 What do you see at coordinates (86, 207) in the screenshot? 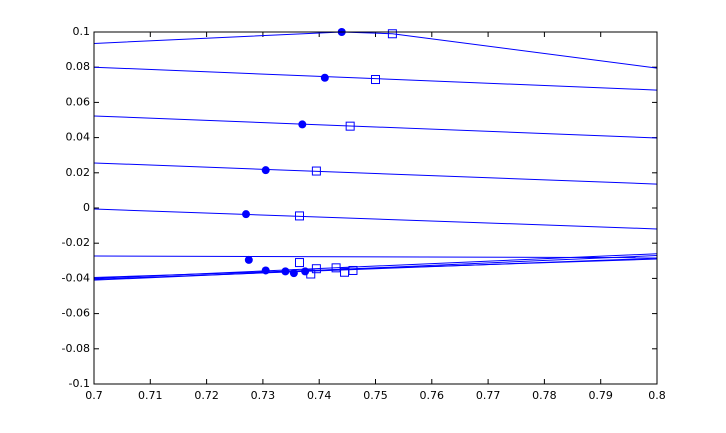
I see `y-tick-label: 0` at bounding box center [86, 207].